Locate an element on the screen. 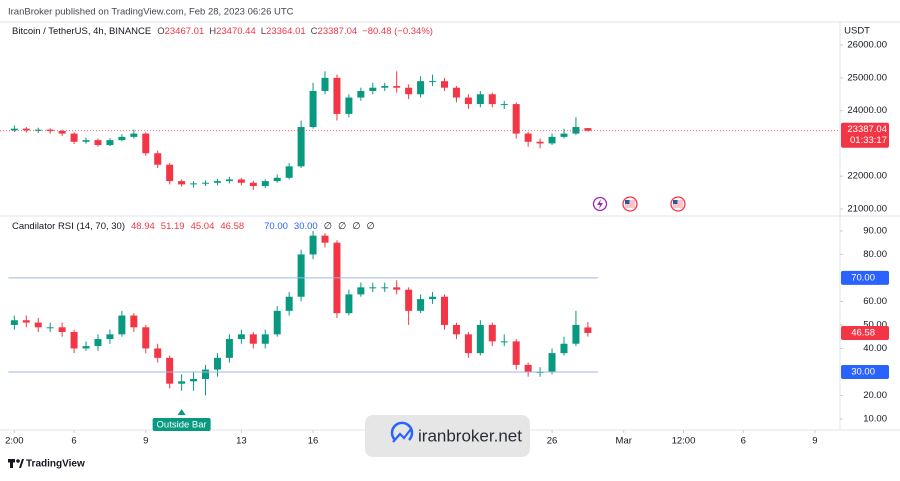 This screenshot has width=900, height=481. y-tick-label: 80.00 is located at coordinates (875, 254).